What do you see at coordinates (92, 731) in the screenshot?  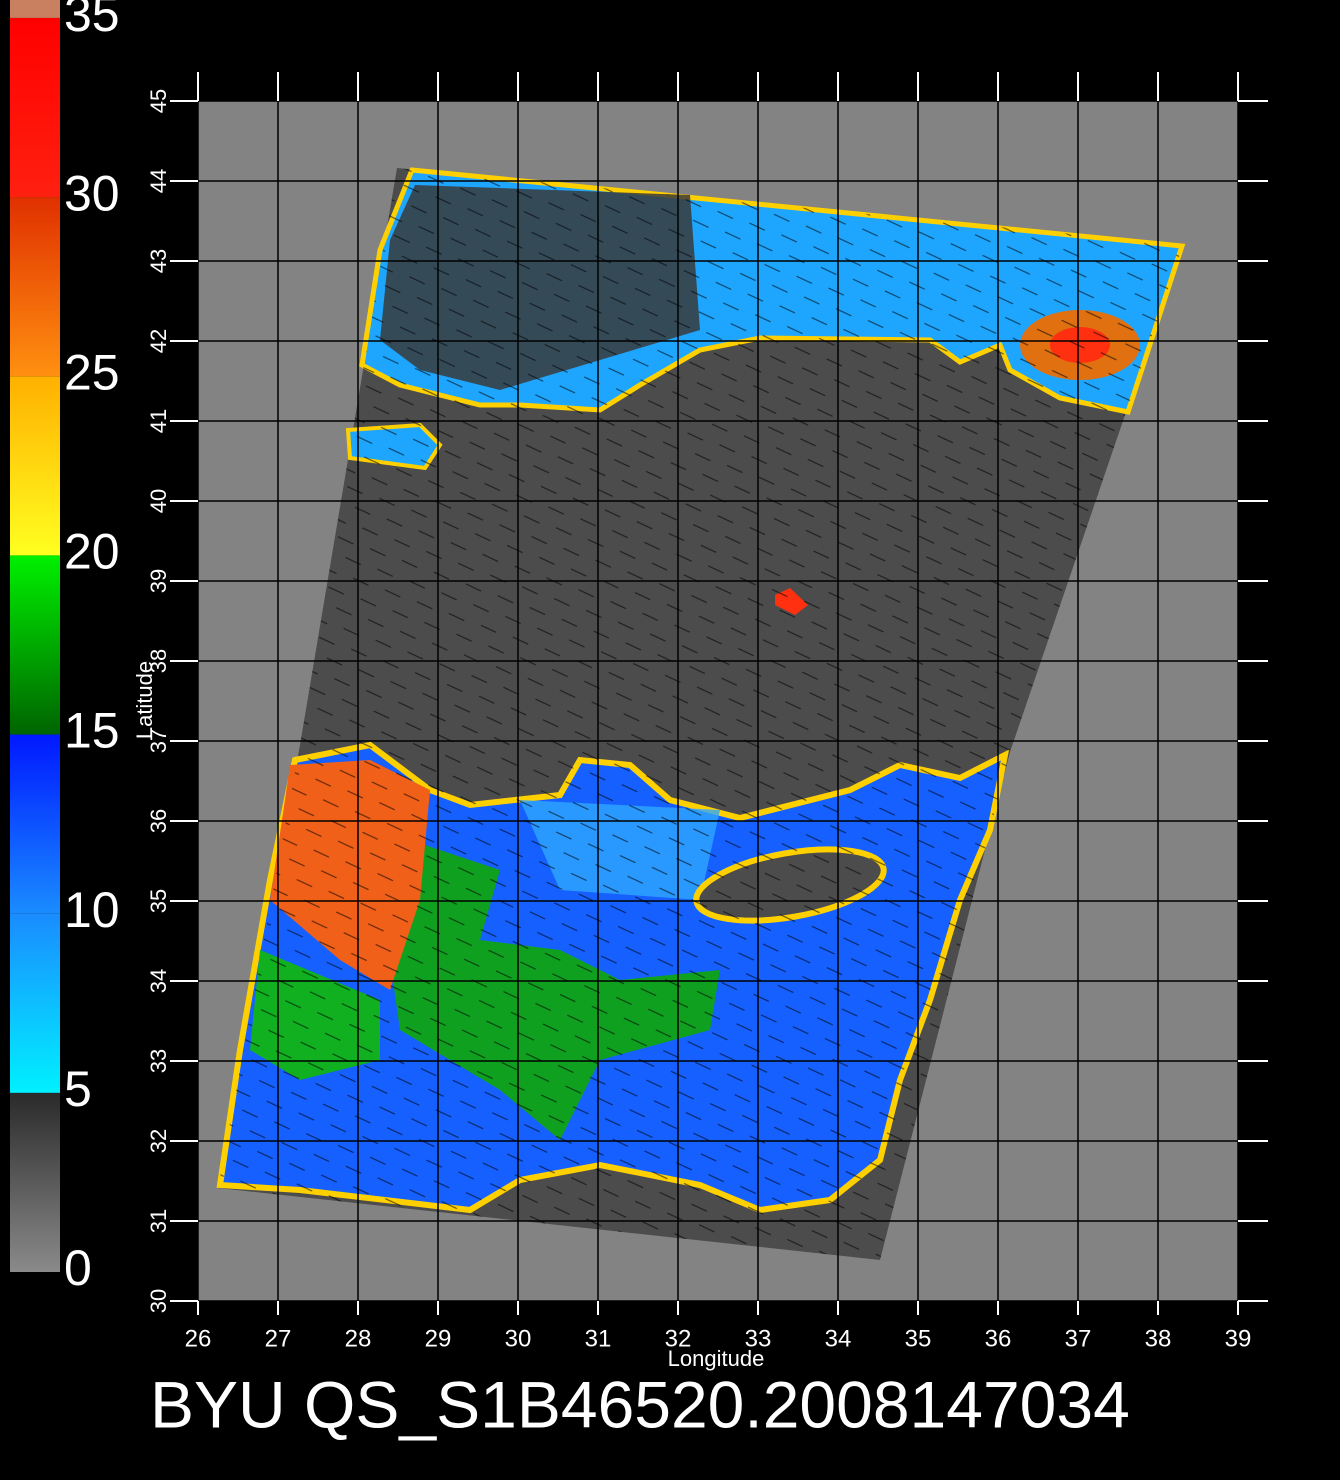 I see `colorbar-tick-label: 15` at bounding box center [92, 731].